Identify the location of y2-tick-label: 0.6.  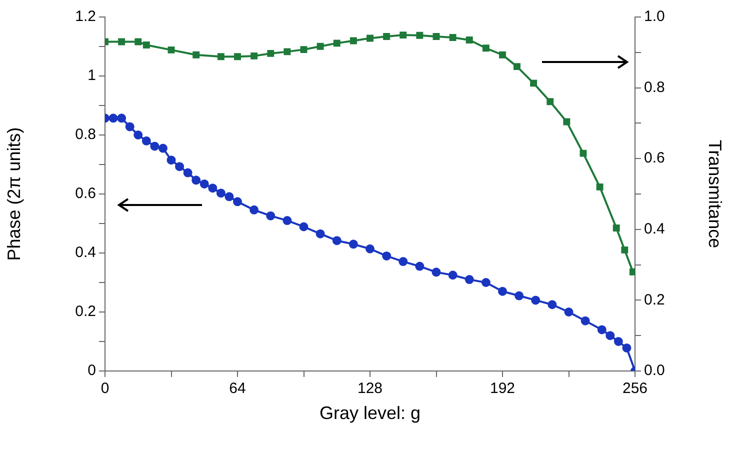
(654, 158).